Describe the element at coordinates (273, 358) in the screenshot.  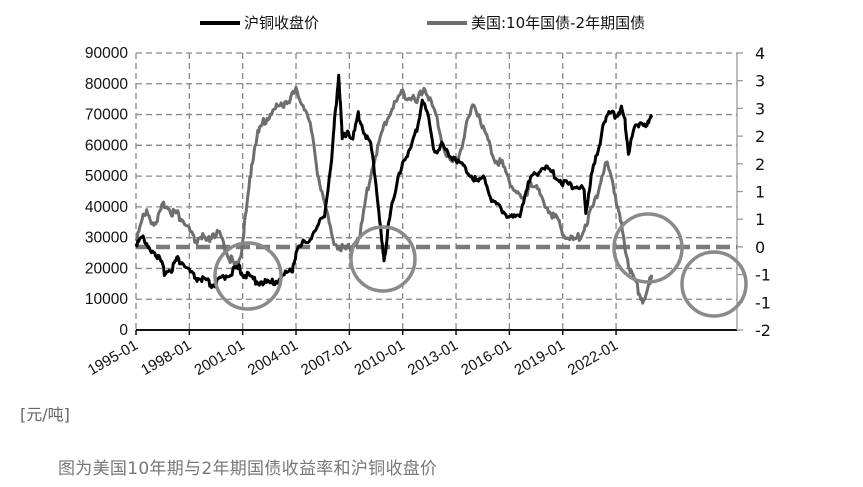
I see `x-axis-tick-label: 2004-01` at that location.